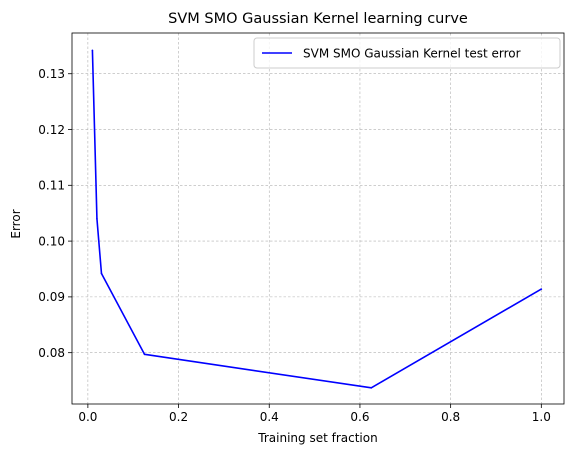  What do you see at coordinates (51, 130) in the screenshot?
I see `y-tick-label: 0.12` at bounding box center [51, 130].